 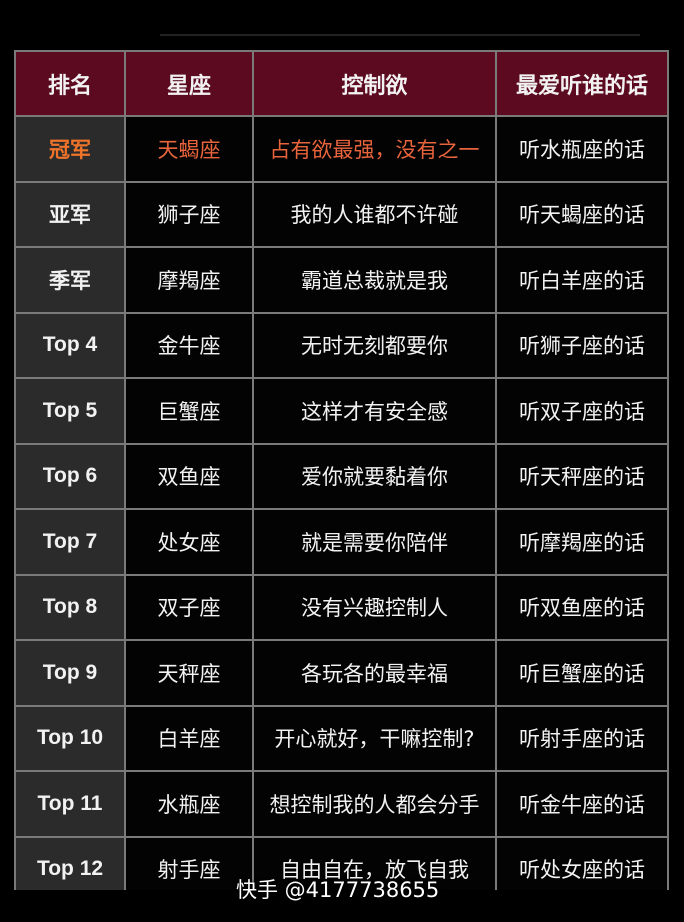 What do you see at coordinates (374, 345) in the screenshot?
I see `cell-control: 无时无刻都要你` at bounding box center [374, 345].